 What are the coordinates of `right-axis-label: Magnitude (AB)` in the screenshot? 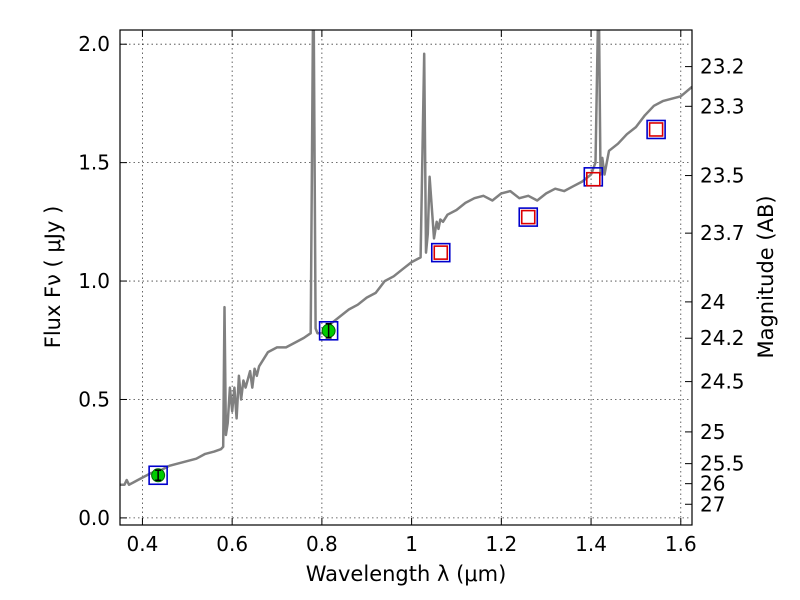 It's located at (766, 276).